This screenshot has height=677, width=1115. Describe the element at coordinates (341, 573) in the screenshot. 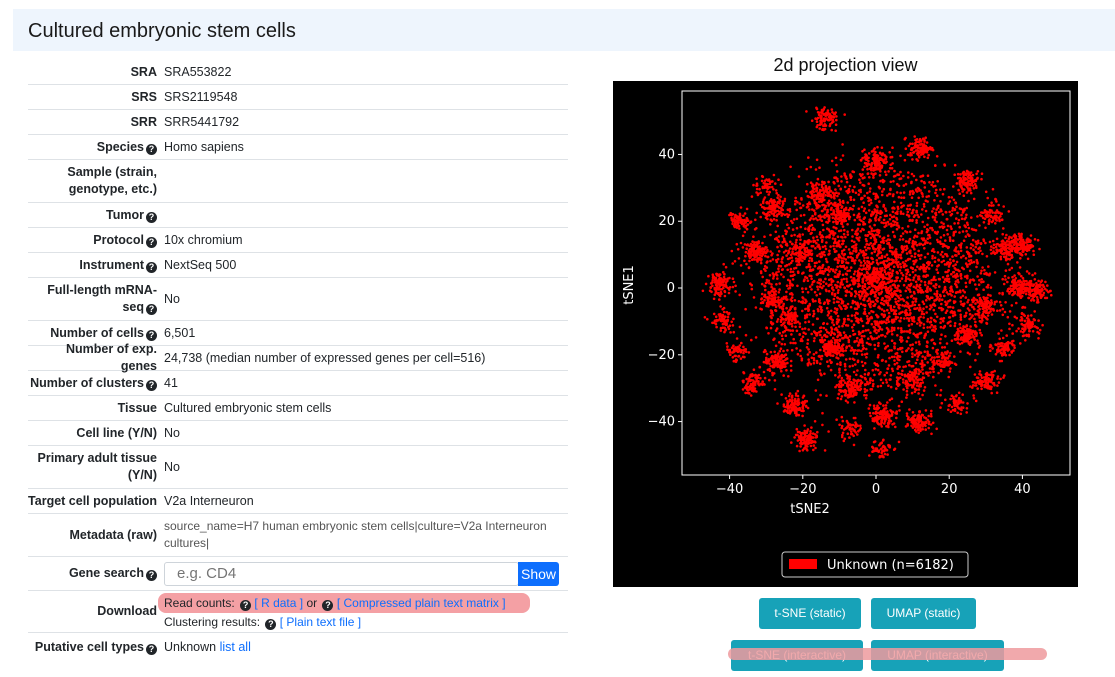

I see `gene-search-input` at that location.